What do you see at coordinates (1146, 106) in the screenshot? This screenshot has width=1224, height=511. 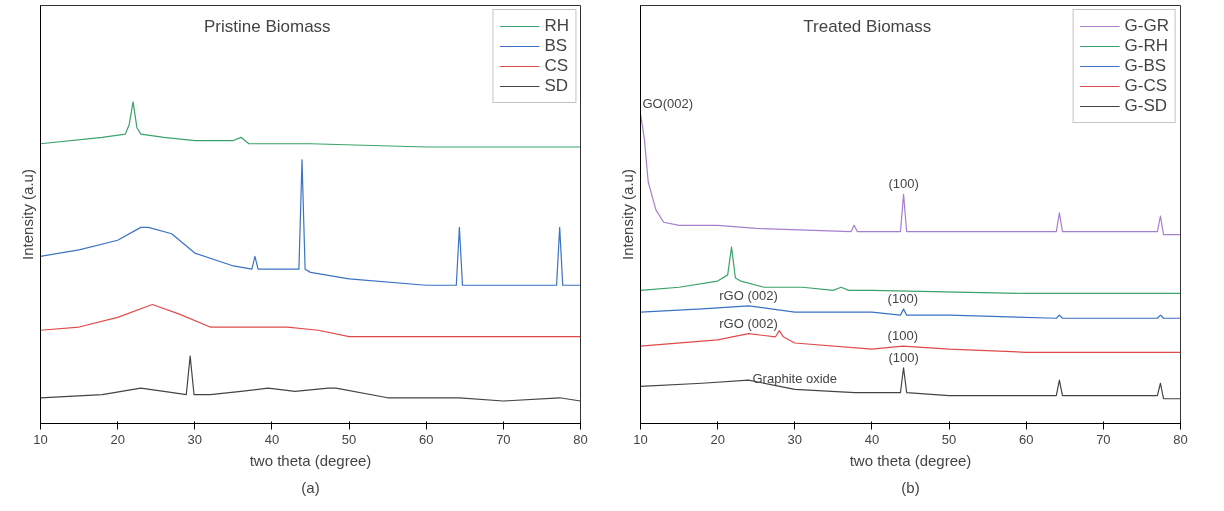 I see `legend-label: G-SD` at bounding box center [1146, 106].